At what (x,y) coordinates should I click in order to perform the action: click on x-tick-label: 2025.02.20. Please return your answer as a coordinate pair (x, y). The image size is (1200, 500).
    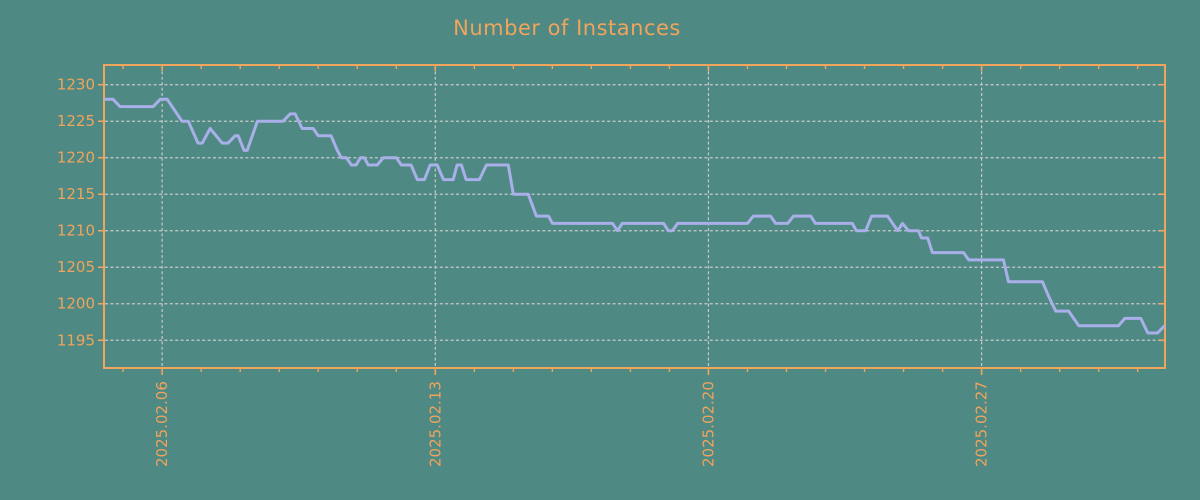
    Looking at the image, I should click on (708, 424).